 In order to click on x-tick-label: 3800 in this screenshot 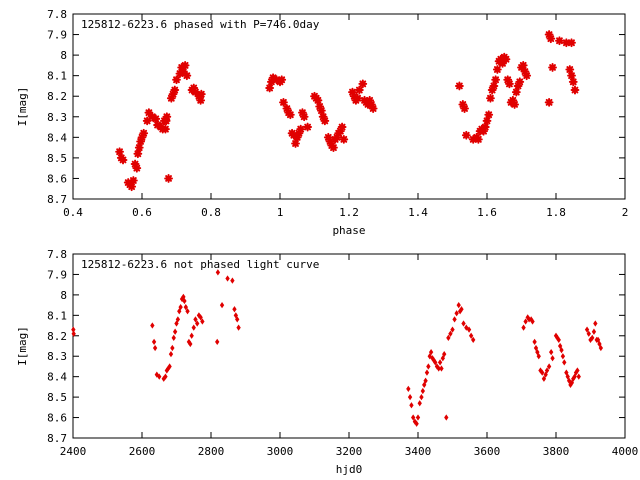, I will do `click(556, 451)`.